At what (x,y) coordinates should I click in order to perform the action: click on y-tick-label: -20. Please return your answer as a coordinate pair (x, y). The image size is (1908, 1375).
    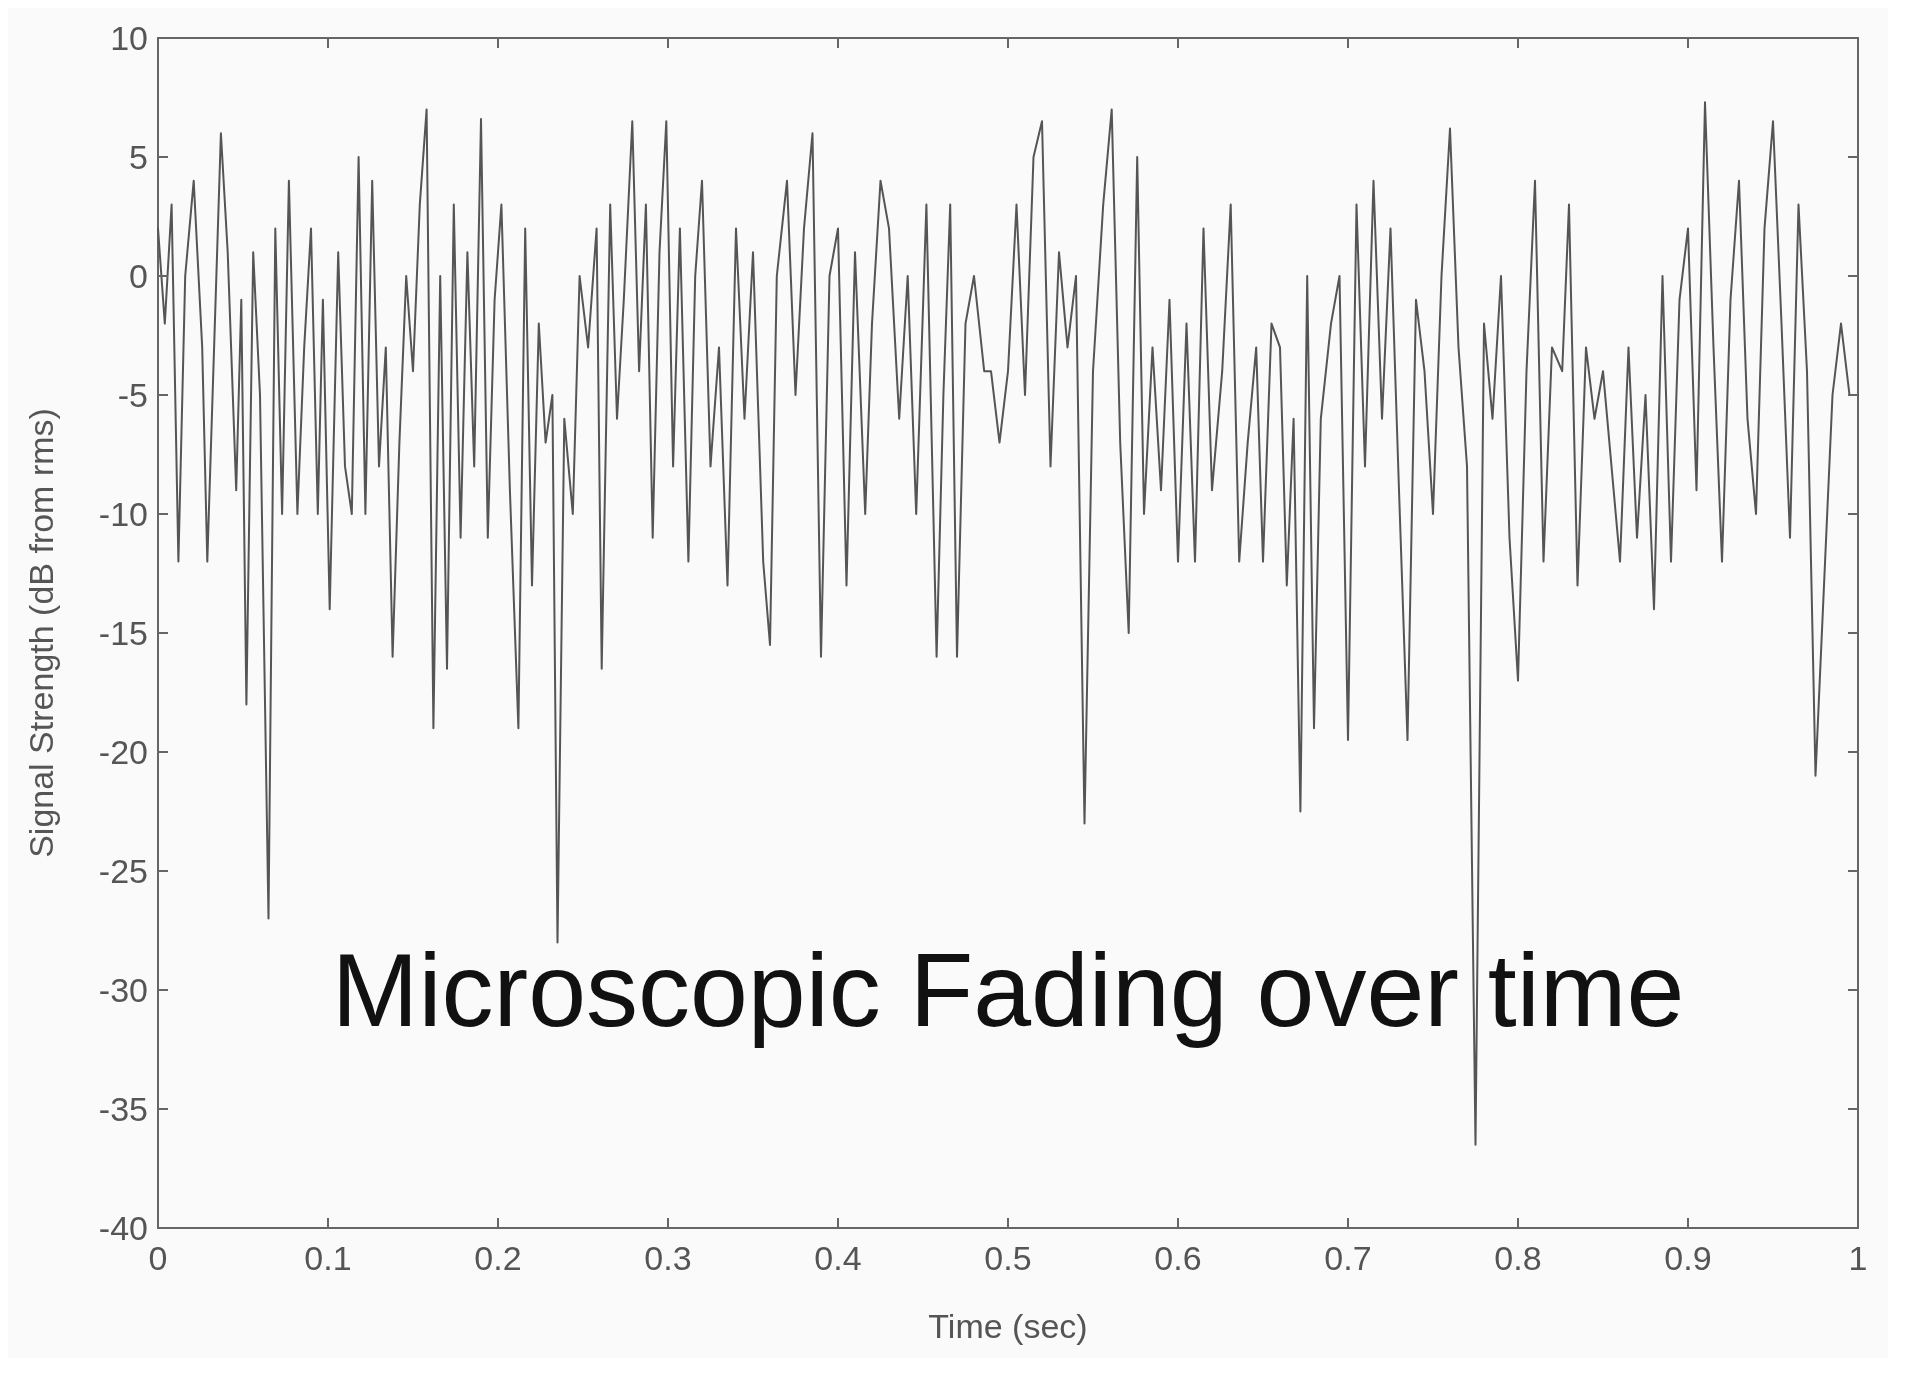
    Looking at the image, I should click on (123, 751).